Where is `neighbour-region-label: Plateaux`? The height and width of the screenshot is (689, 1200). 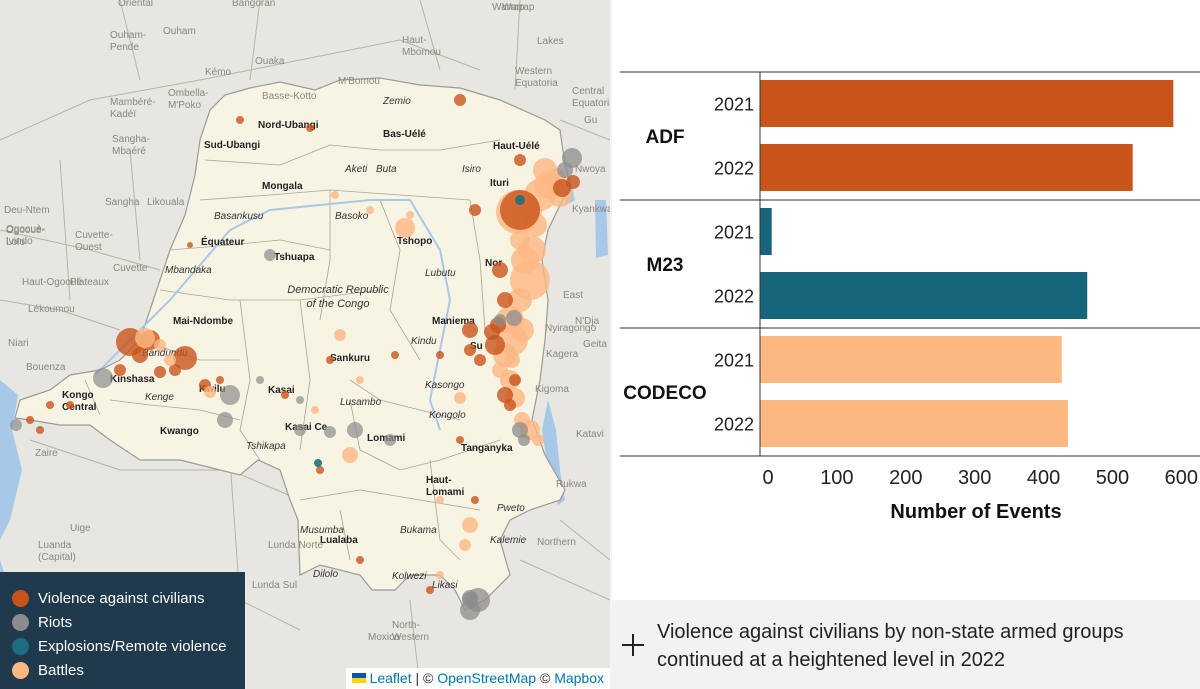 neighbour-region-label: Plateaux is located at coordinates (89, 282).